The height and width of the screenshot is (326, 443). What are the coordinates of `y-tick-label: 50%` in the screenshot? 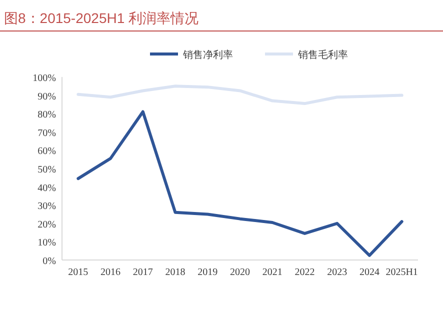 It's located at (47, 170).